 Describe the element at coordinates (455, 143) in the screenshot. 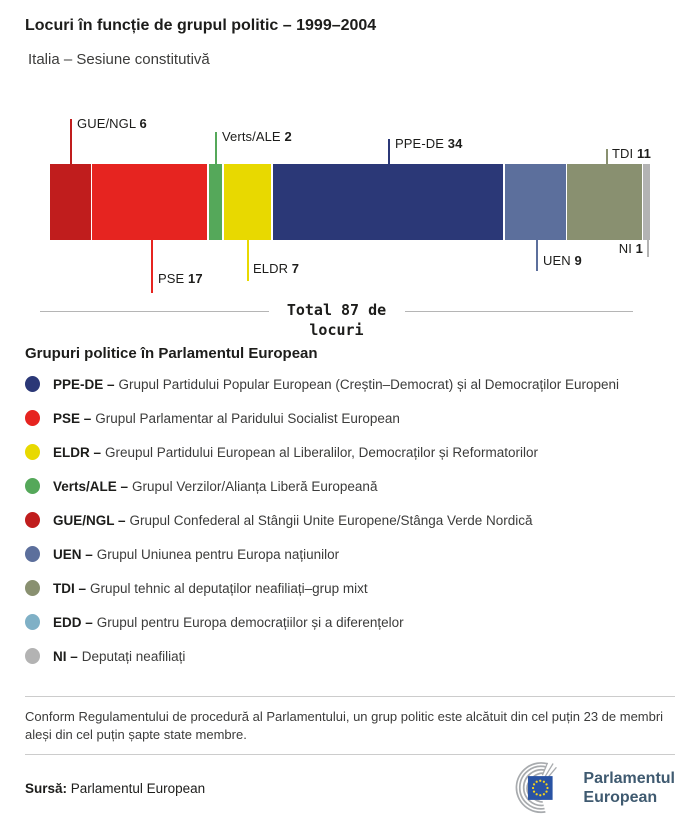

I see `group-seats: 34` at that location.